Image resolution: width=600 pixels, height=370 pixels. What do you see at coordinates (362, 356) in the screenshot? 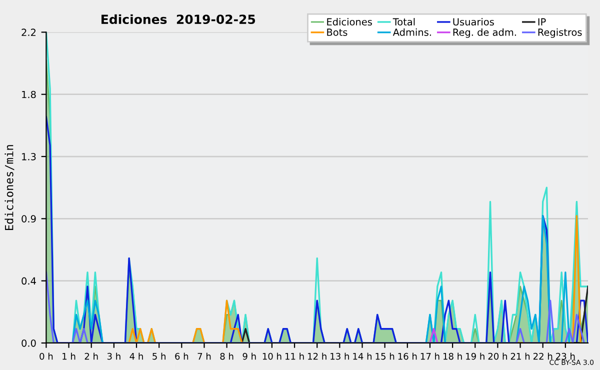
I see `x-tick-label: 14 h` at bounding box center [362, 356].